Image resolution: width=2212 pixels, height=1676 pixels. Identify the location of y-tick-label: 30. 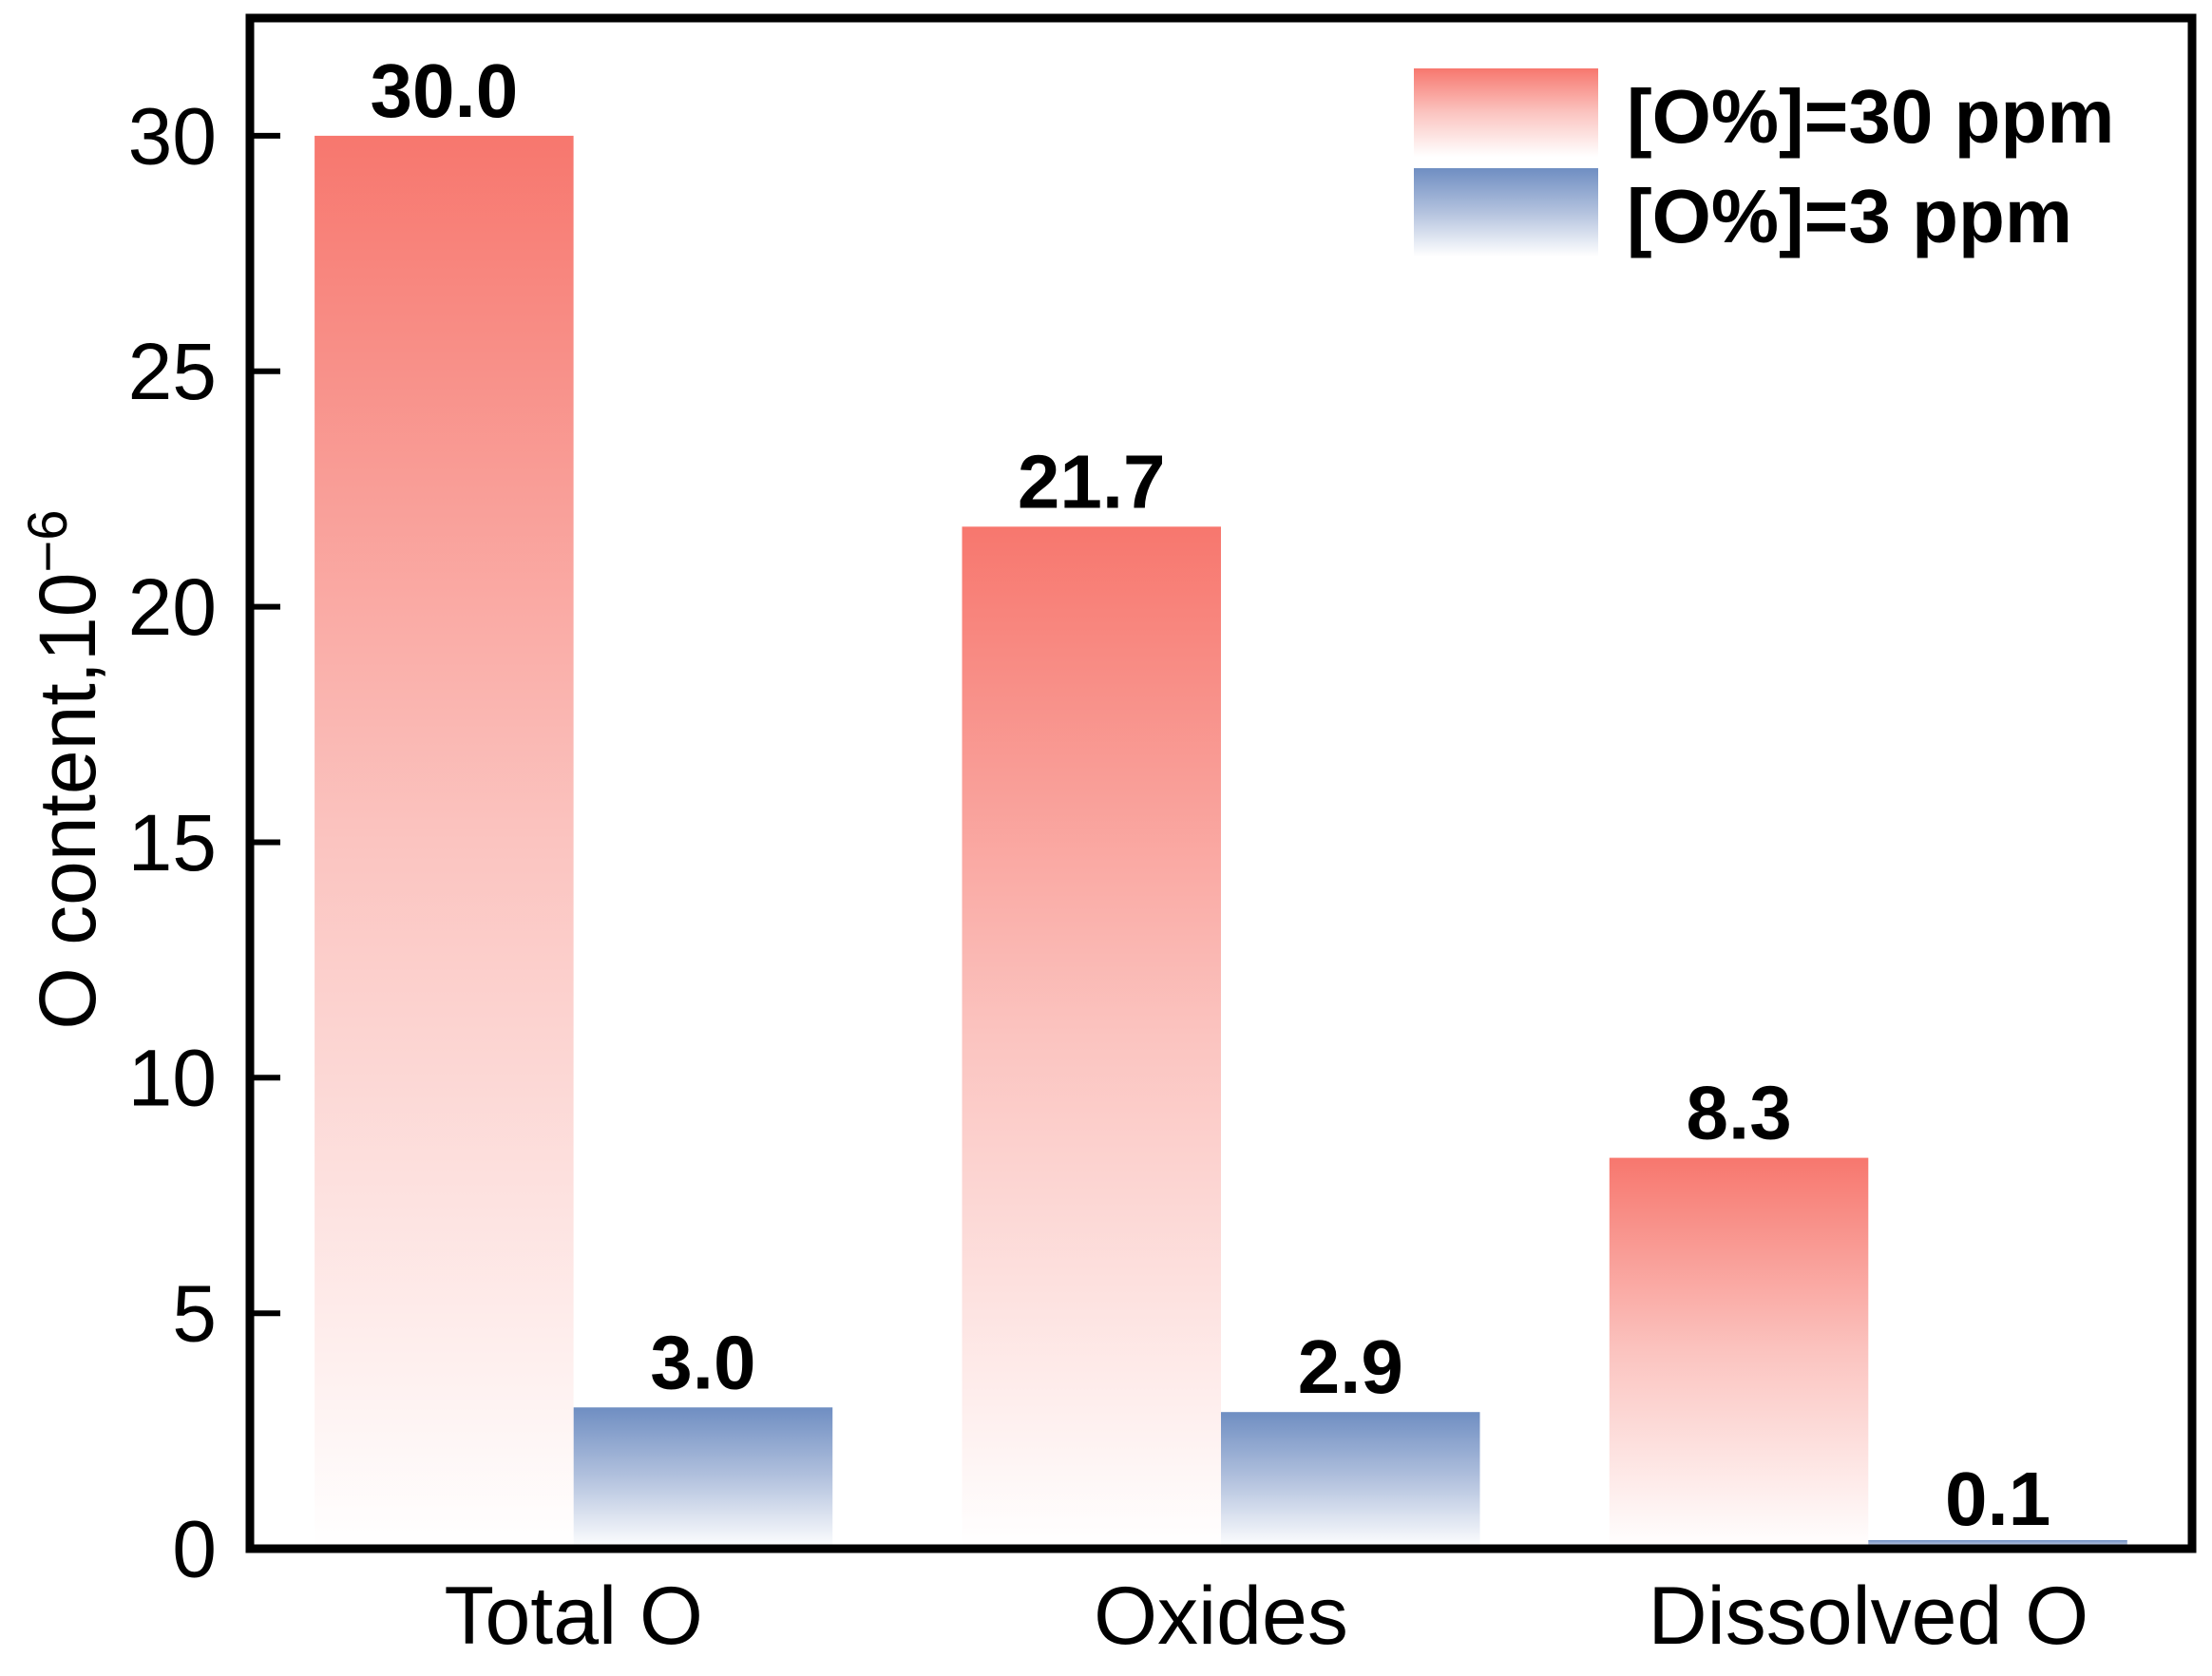
(172, 136).